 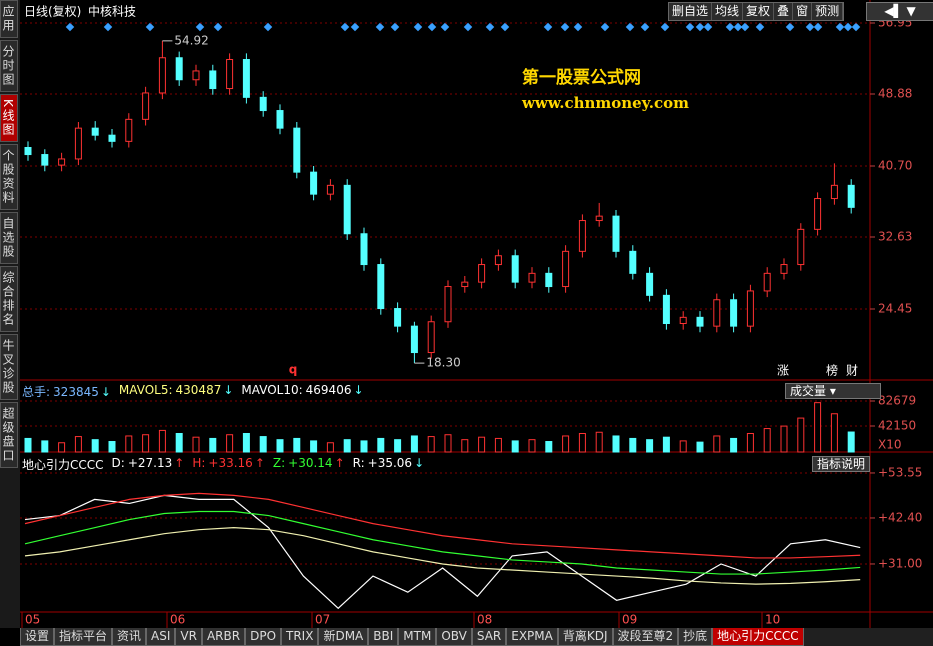 What do you see at coordinates (532, 637) in the screenshot?
I see `indicator-tab: EXPMA` at bounding box center [532, 637].